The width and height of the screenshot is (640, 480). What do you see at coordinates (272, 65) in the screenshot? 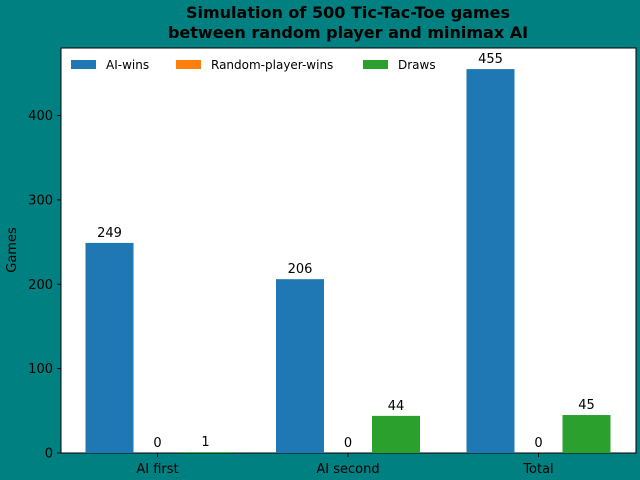
I see `legend-label-random-player-wins: Random-player-wins` at bounding box center [272, 65].